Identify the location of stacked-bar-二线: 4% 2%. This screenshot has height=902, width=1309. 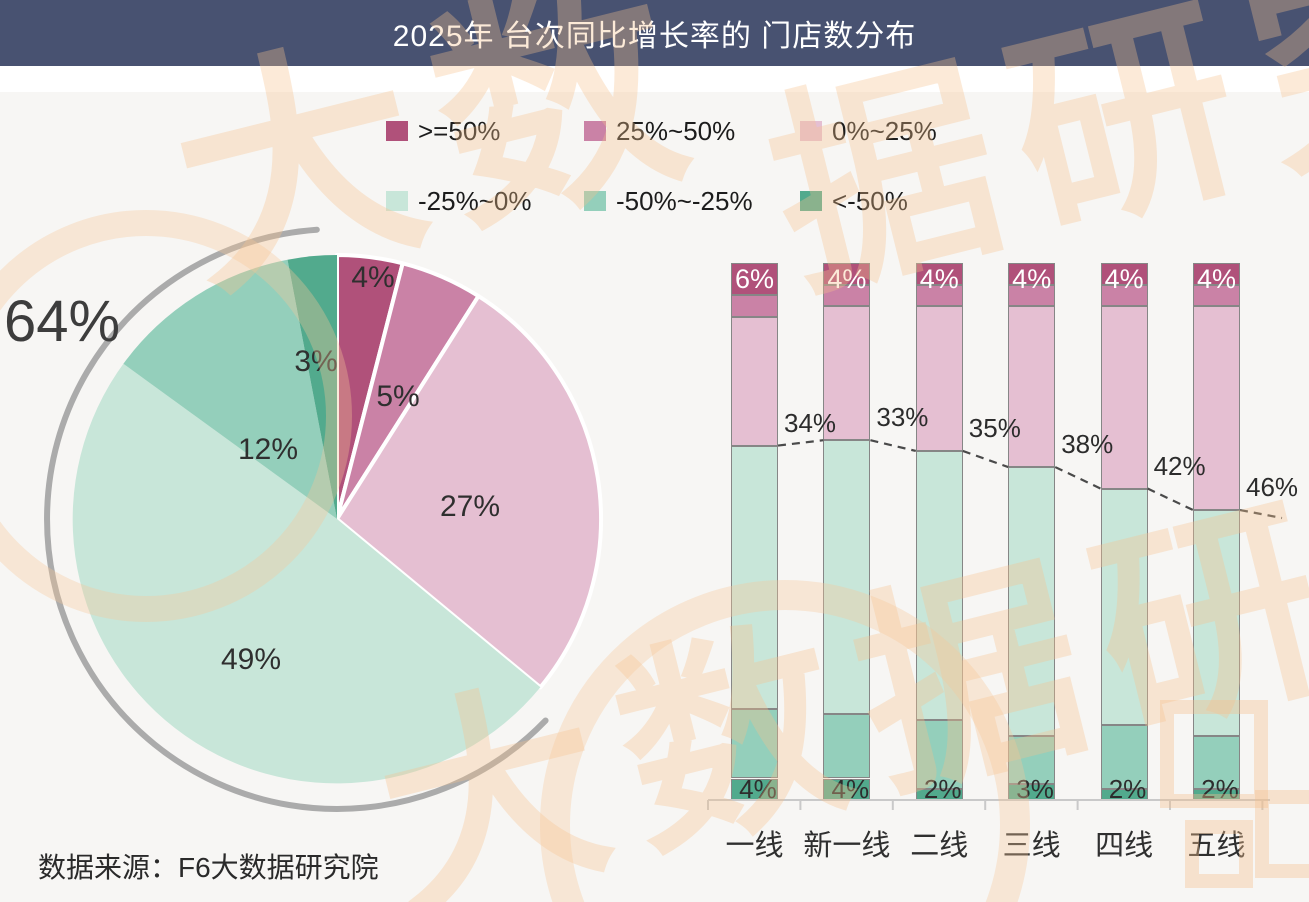
(939, 533).